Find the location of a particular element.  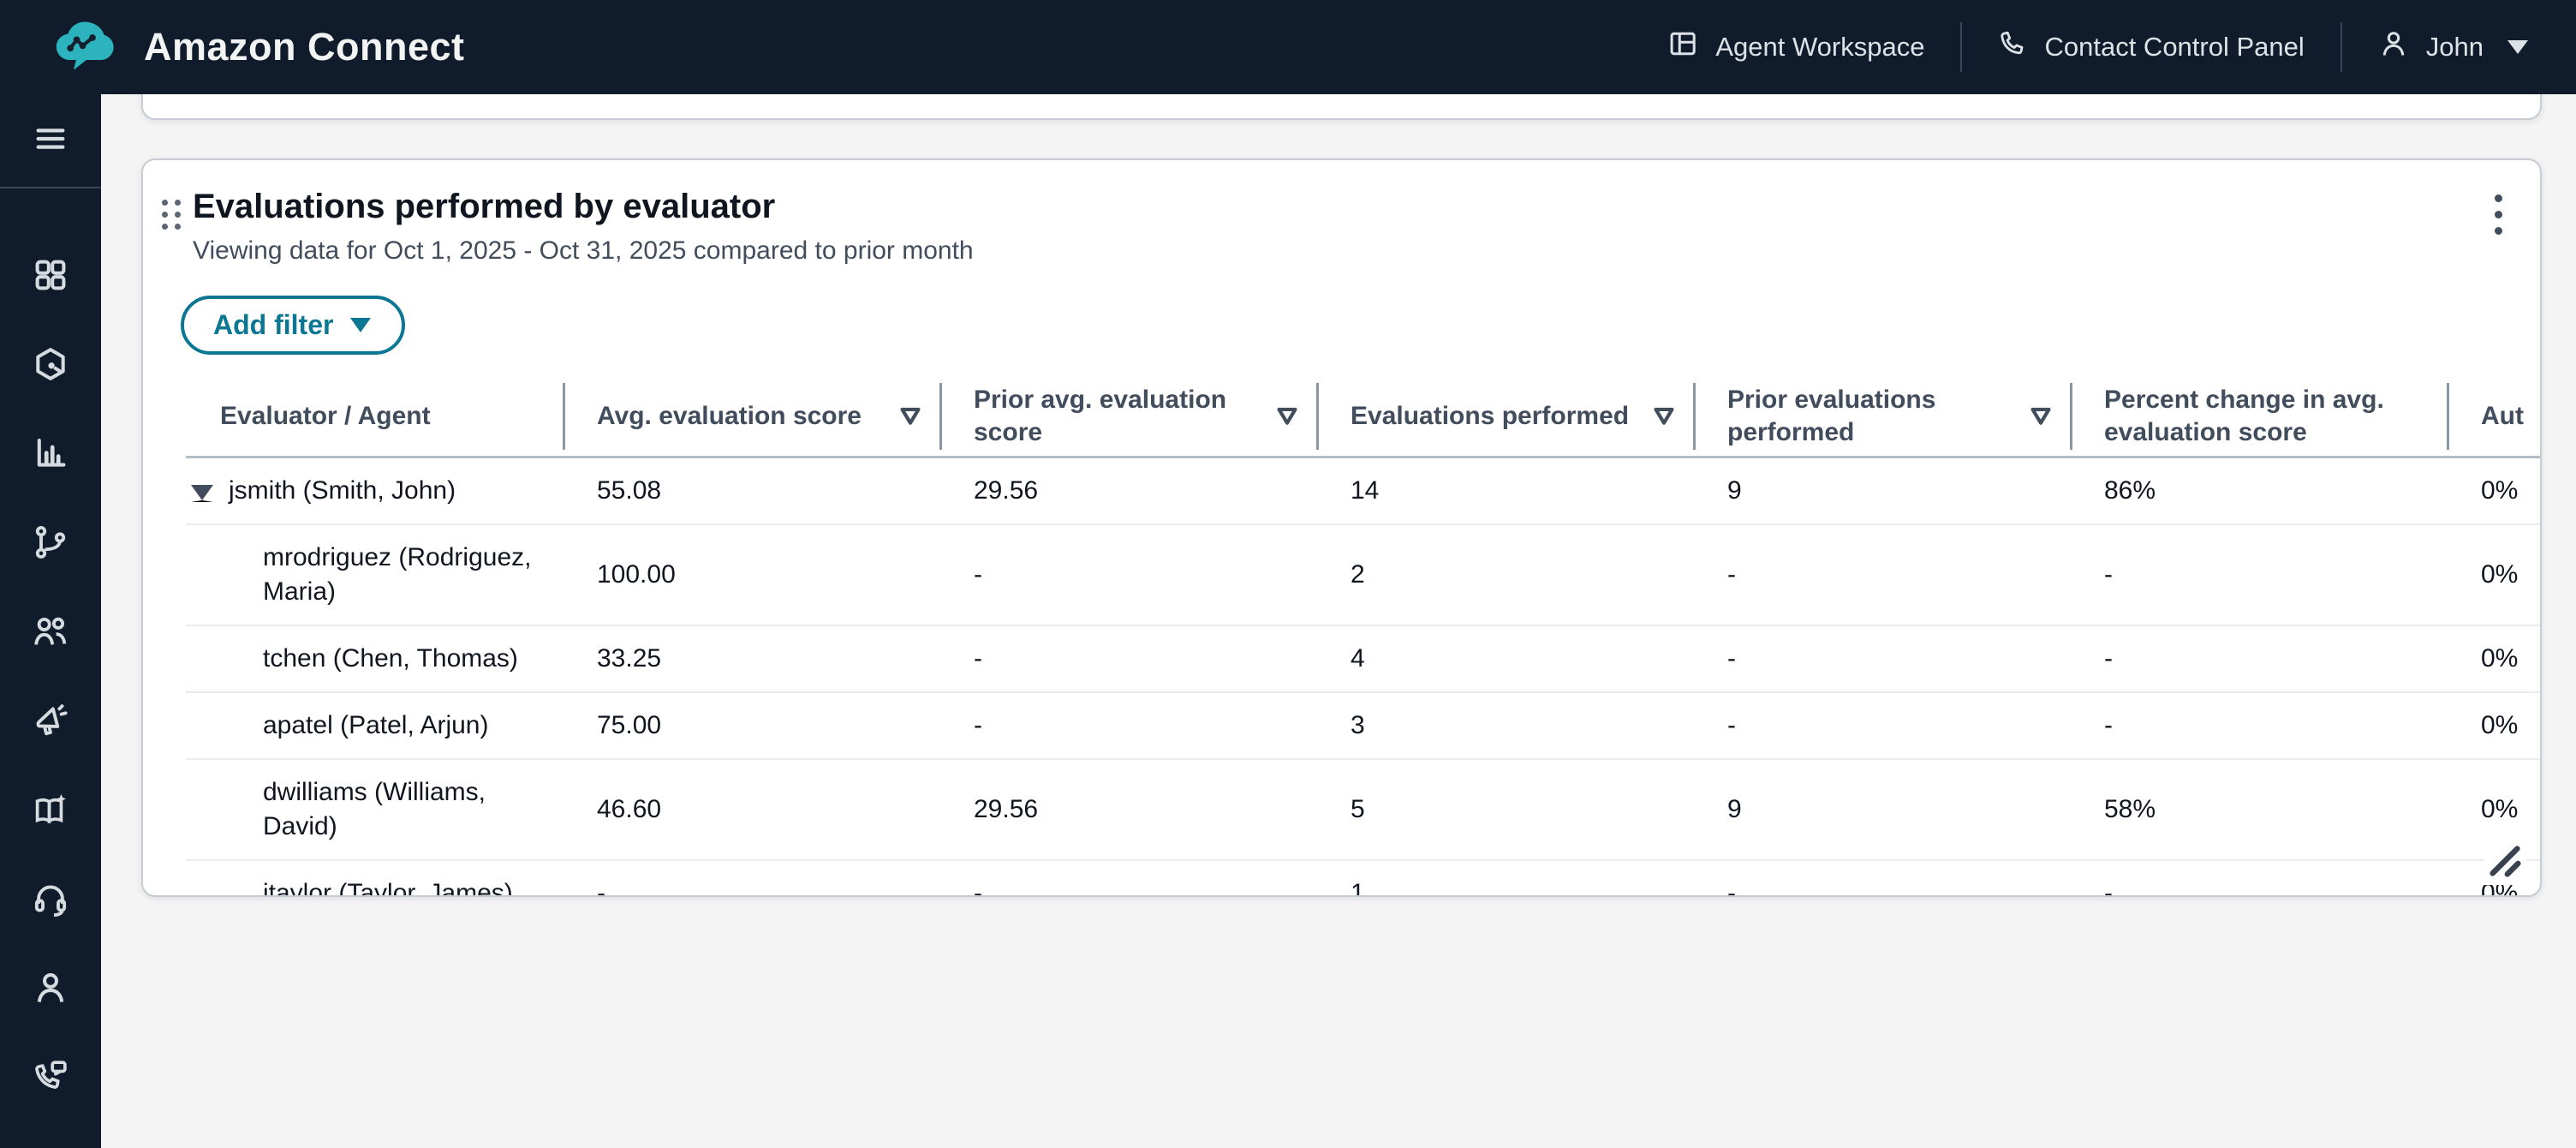

agent-cell: apatel (Patel, Arjun) is located at coordinates (374, 725).